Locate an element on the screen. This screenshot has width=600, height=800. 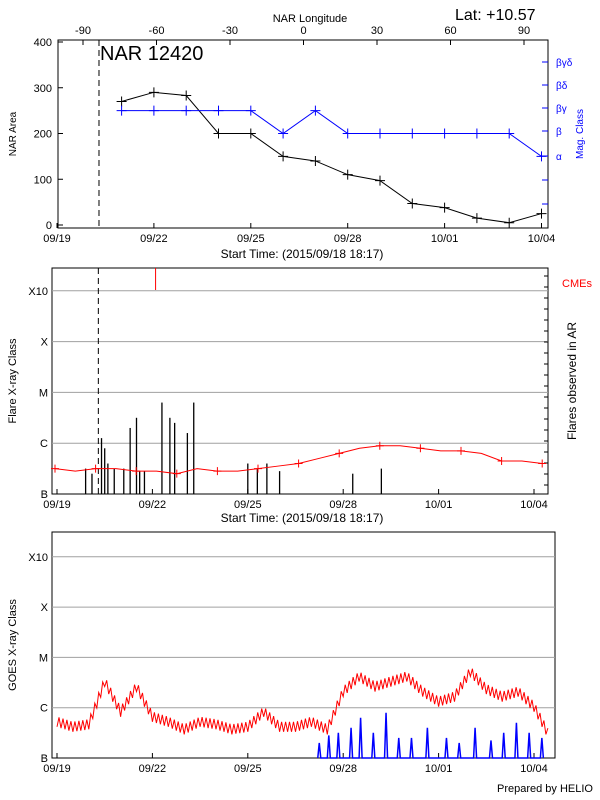
panel2-xlabel: Start Time: (2015/09/18 18:17) is located at coordinates (302, 518).